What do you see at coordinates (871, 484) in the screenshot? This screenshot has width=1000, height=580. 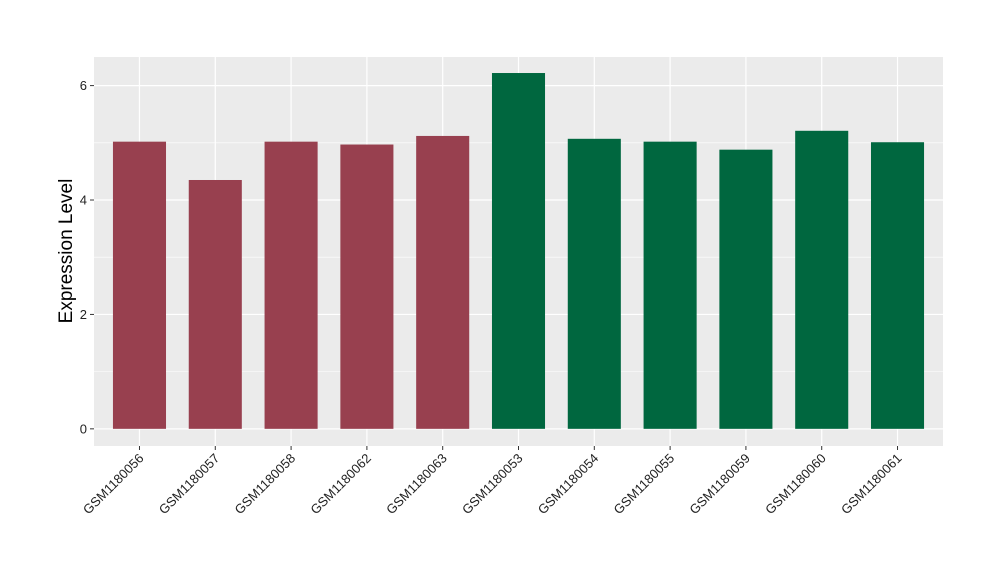 I see `x-tick-label: GSM1180061` at bounding box center [871, 484].